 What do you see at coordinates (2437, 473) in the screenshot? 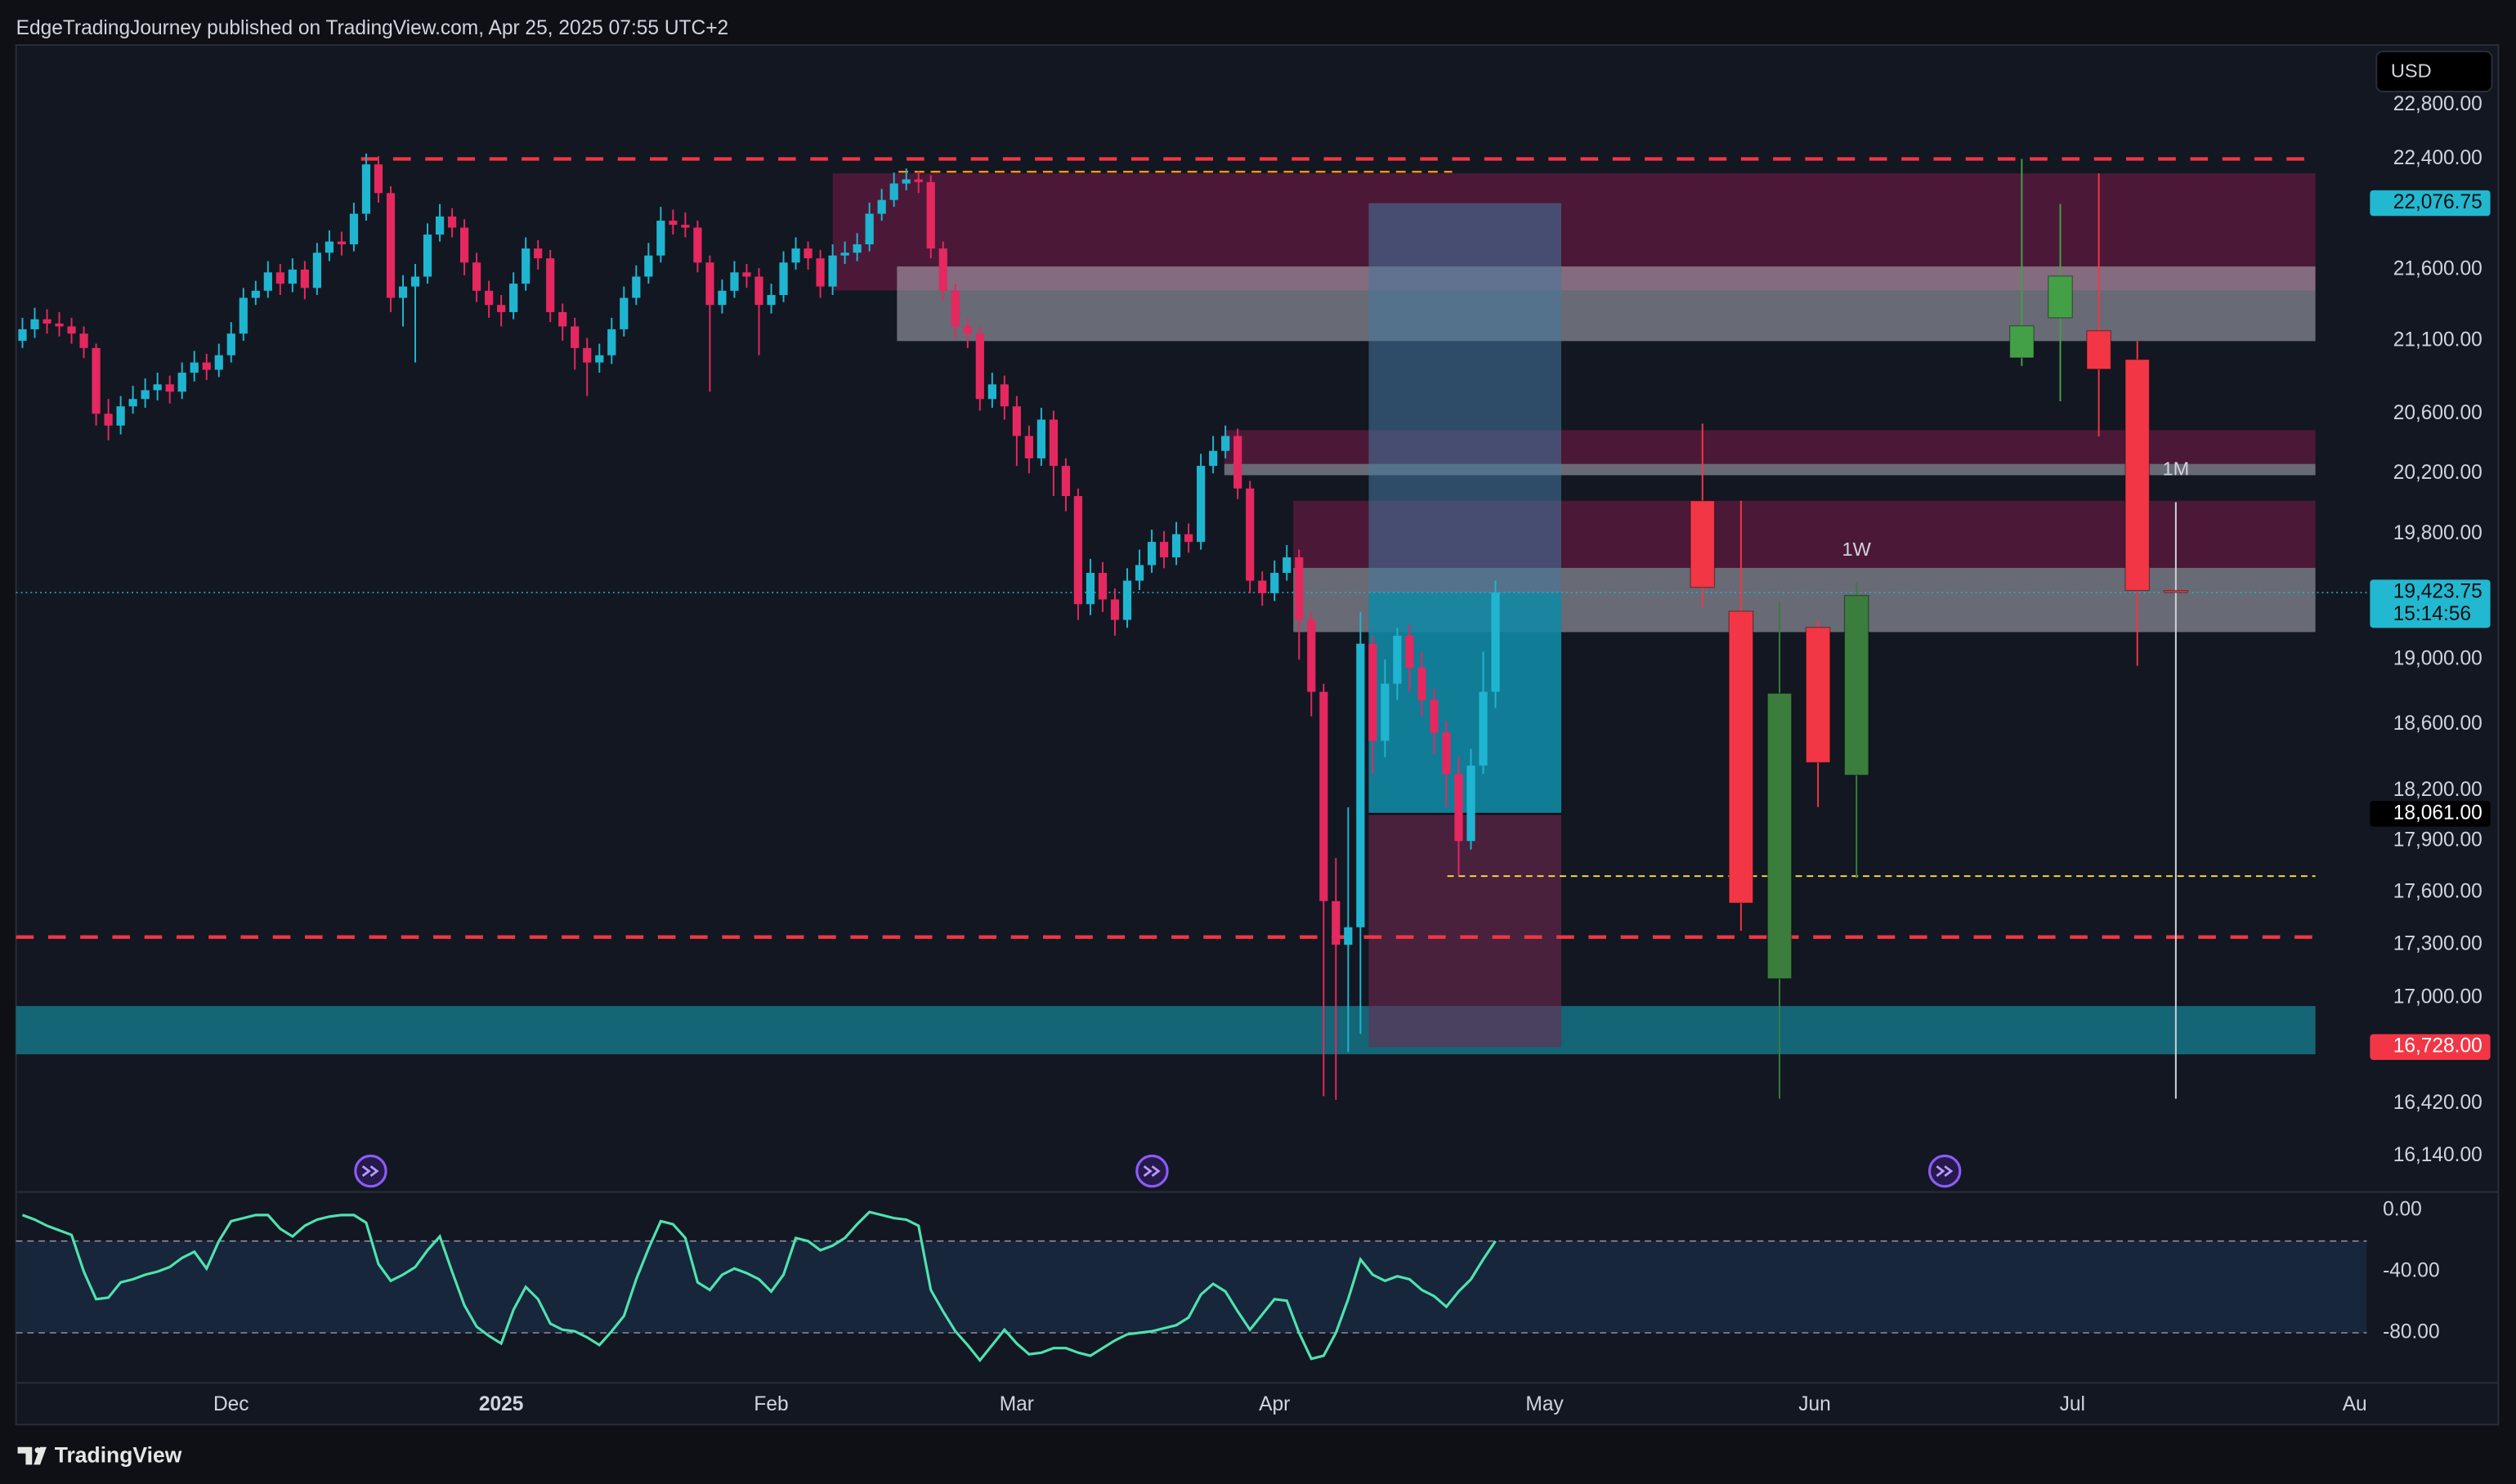
I see `y-tick-label: 20,200.00` at bounding box center [2437, 473].